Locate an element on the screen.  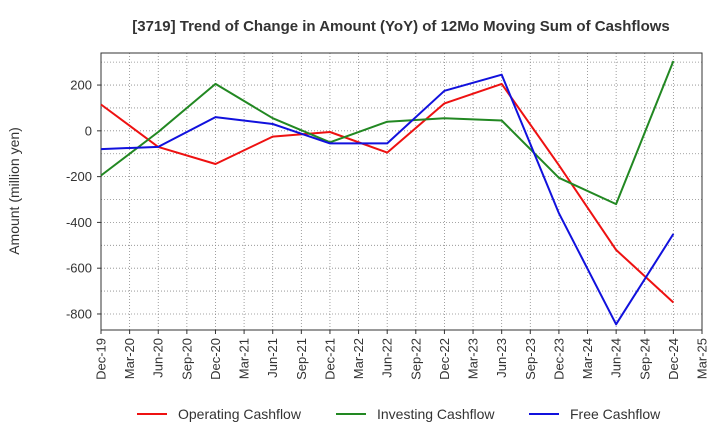
y-axis-ticks: 200 0 -200 -400 -600 -800 is located at coordinates (83, 199).